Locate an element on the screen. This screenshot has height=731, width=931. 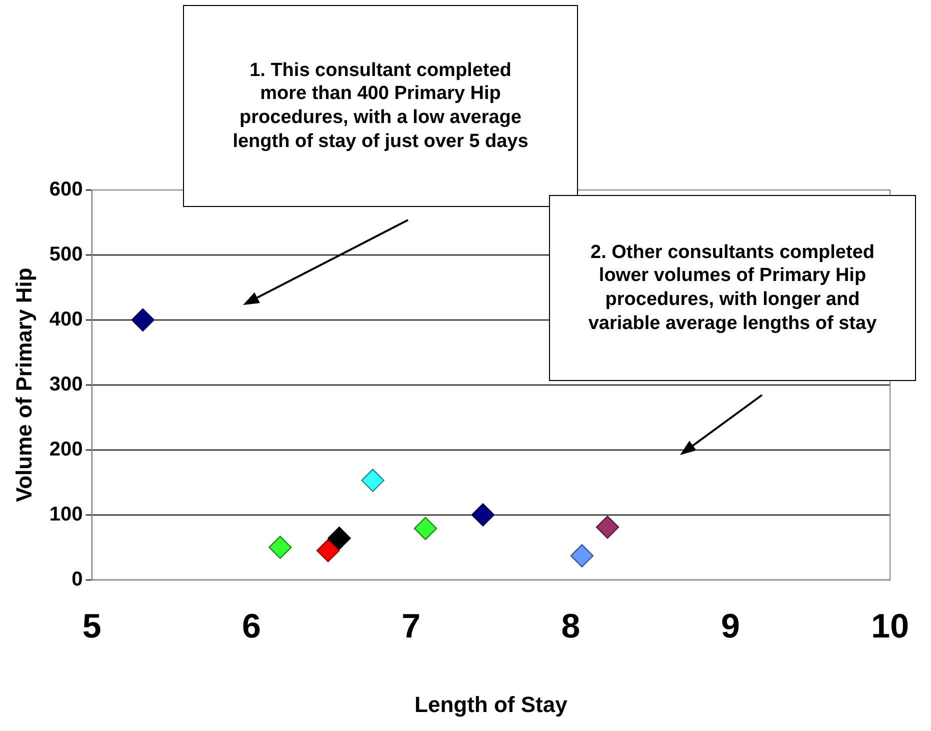
x-tick-label: 9 is located at coordinates (730, 627).